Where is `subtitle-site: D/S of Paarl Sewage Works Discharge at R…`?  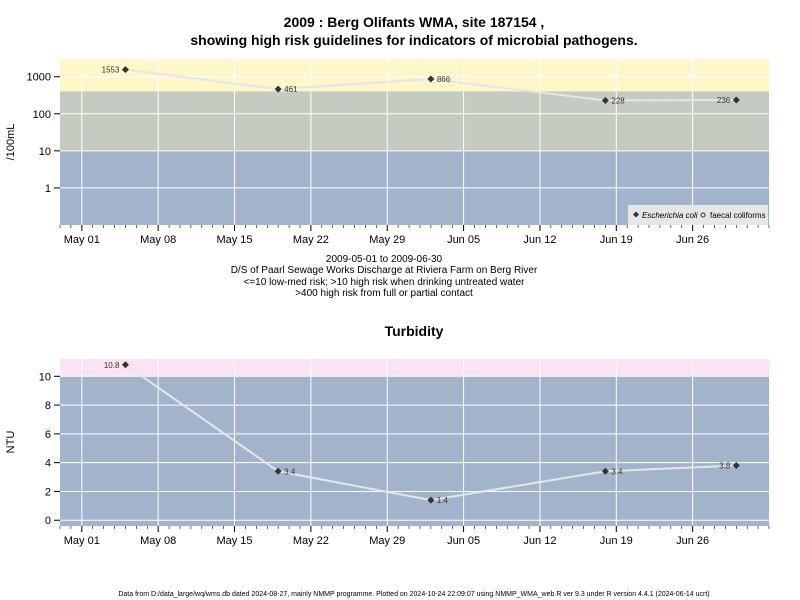
subtitle-site: D/S of Paarl Sewage Works Discharge at R… is located at coordinates (384, 270).